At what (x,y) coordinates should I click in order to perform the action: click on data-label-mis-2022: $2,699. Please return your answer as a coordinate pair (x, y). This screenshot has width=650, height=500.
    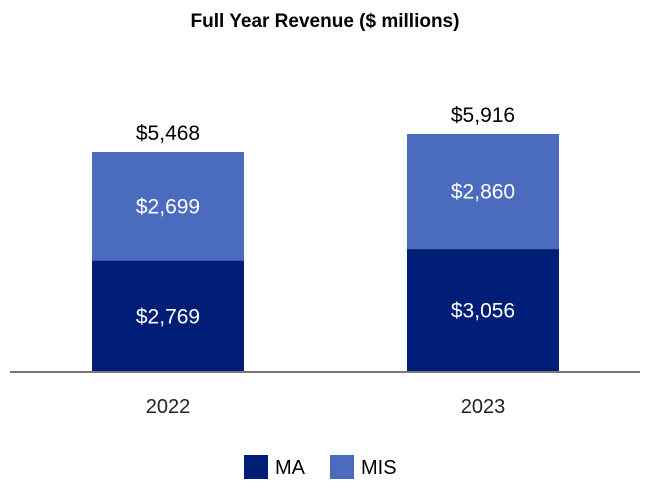
    Looking at the image, I should click on (168, 206).